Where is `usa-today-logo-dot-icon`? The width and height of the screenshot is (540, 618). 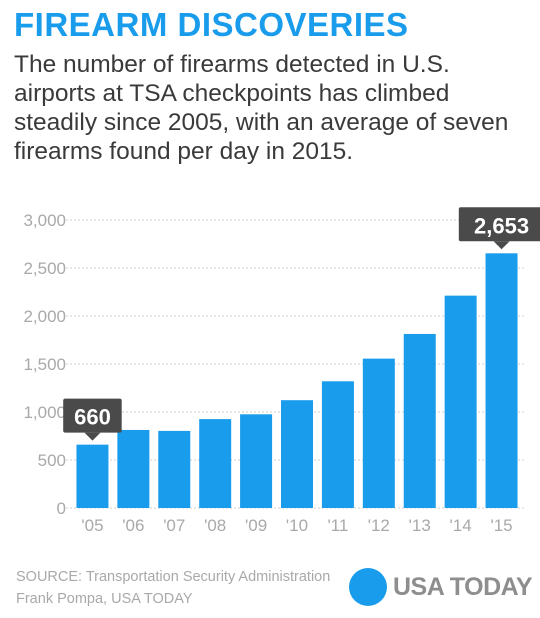
usa-today-logo-dot-icon is located at coordinates (368, 587).